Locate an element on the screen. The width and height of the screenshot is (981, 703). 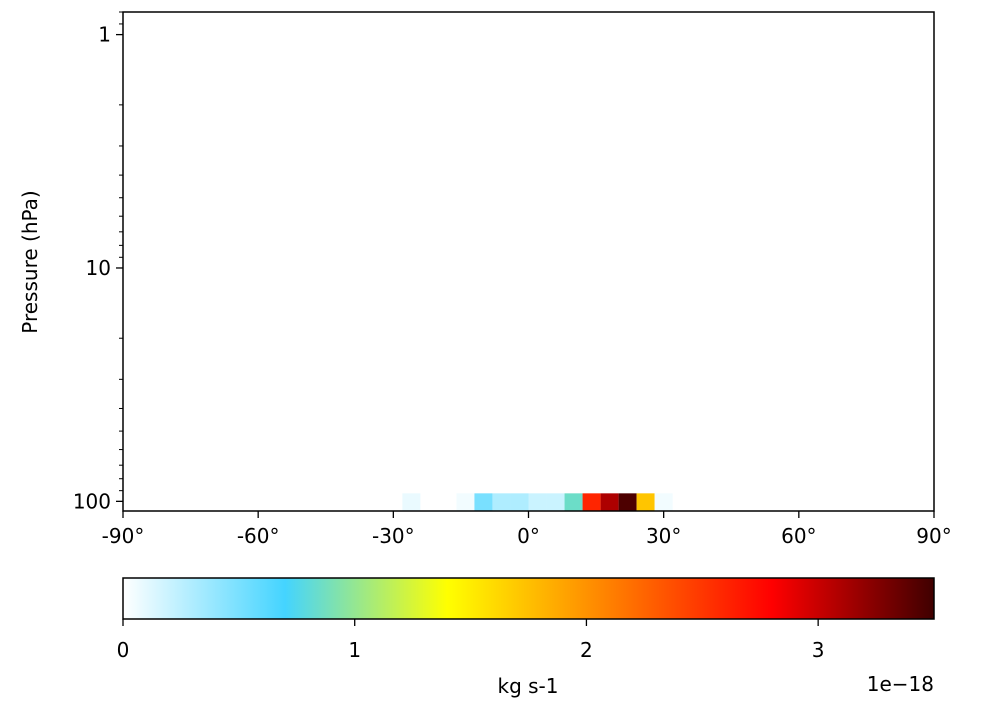
colorbar-gradient is located at coordinates (528, 598).